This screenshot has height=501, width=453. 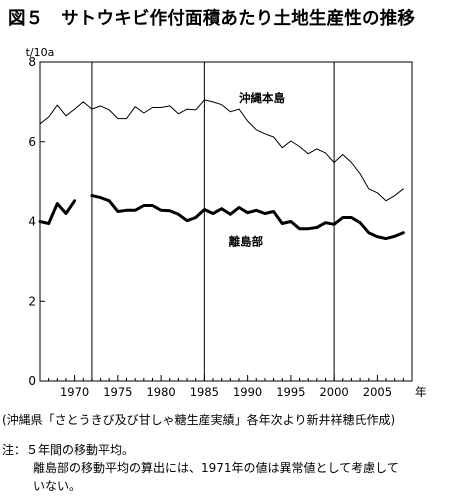 I want to click on y-axis-label: t/10a, so click(x=40, y=52).